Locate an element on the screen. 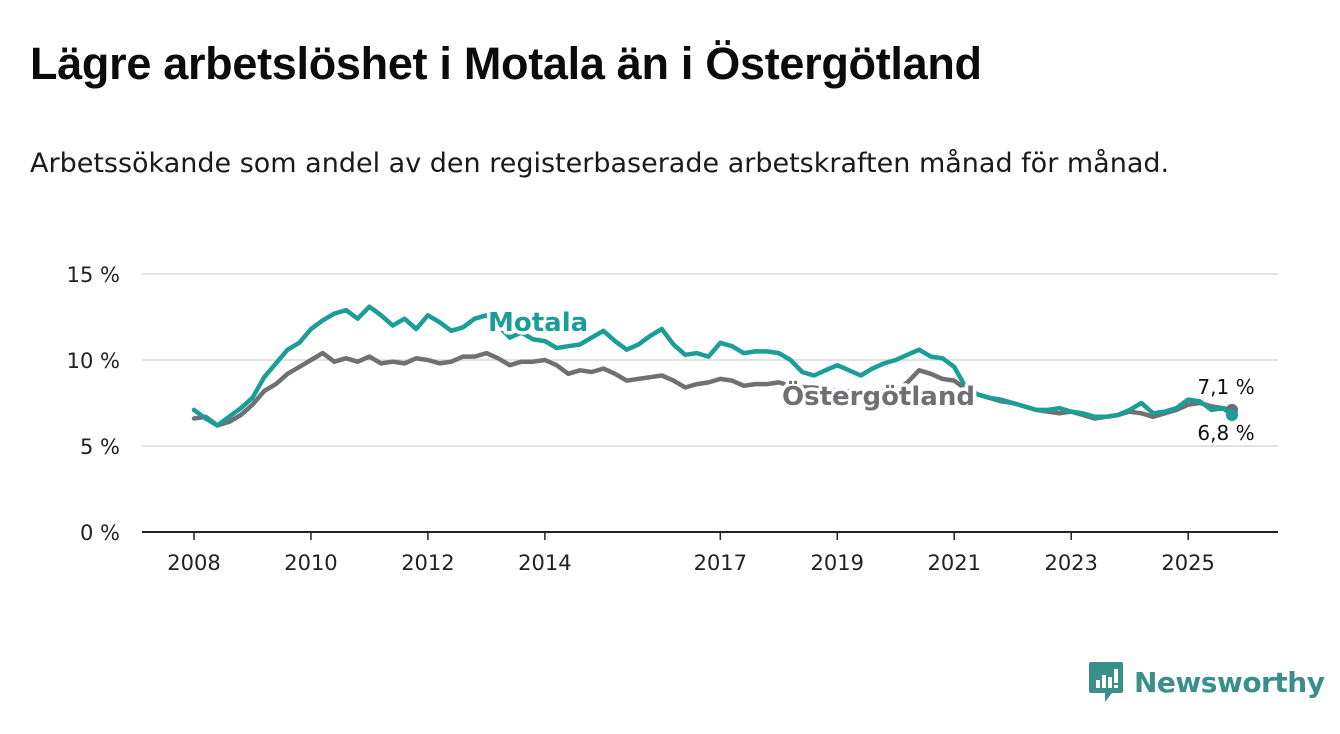 This screenshot has width=1340, height=734. x-tick-label: 2014 is located at coordinates (544, 563).